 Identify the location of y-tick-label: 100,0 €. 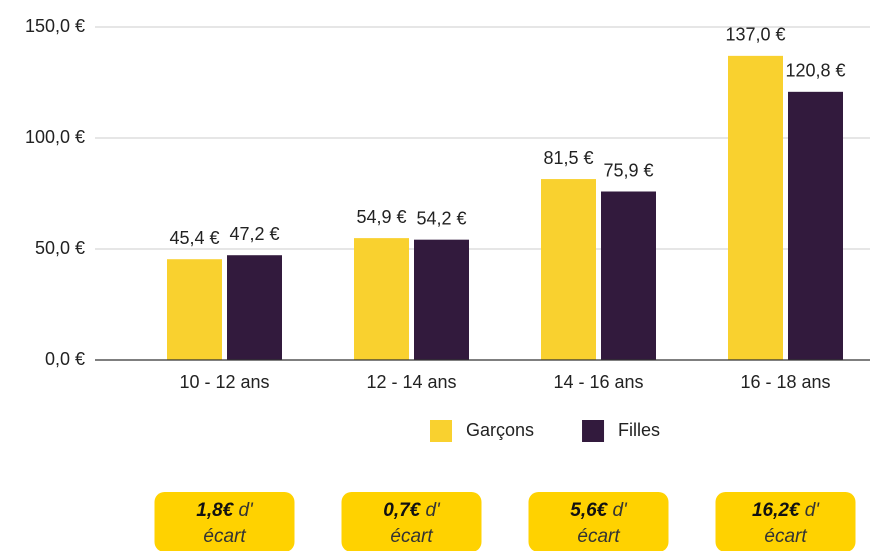
(55, 137).